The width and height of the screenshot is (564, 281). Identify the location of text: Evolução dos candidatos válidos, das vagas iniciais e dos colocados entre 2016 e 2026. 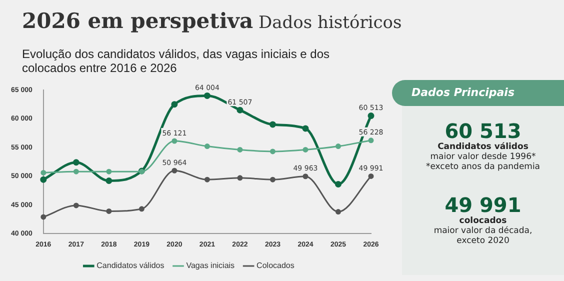
(176, 61).